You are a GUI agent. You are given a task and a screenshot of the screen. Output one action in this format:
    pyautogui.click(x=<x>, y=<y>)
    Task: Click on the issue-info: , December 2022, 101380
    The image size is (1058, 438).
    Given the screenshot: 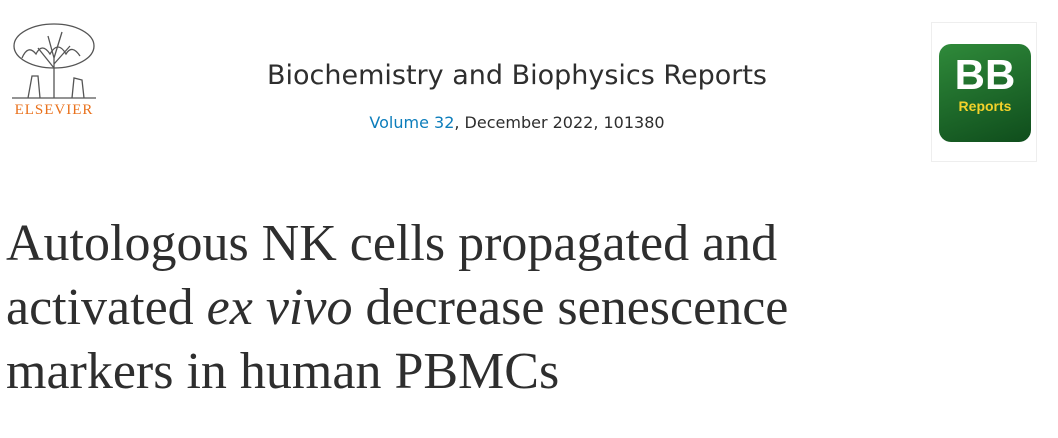 What is the action you would take?
    pyautogui.click(x=559, y=122)
    